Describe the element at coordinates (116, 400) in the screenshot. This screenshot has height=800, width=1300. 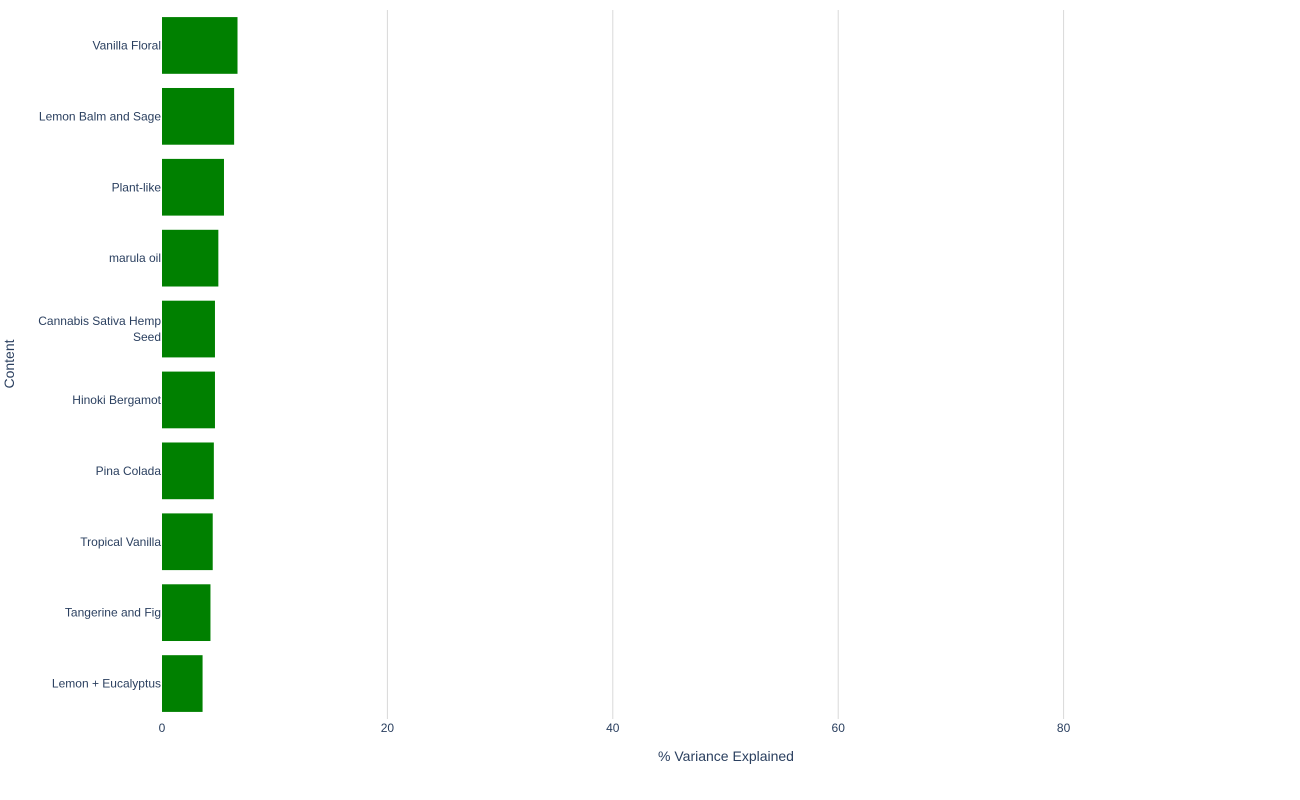
I see `y-tick-label: Hinoki Bergamot` at that location.